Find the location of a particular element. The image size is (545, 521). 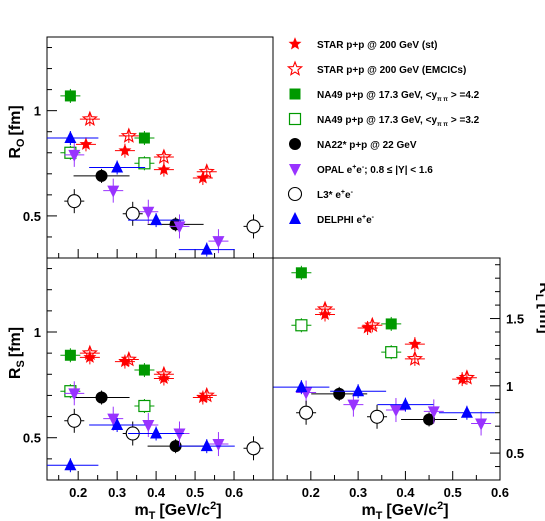

x-tick-label: 0.3 is located at coordinates (117, 492).